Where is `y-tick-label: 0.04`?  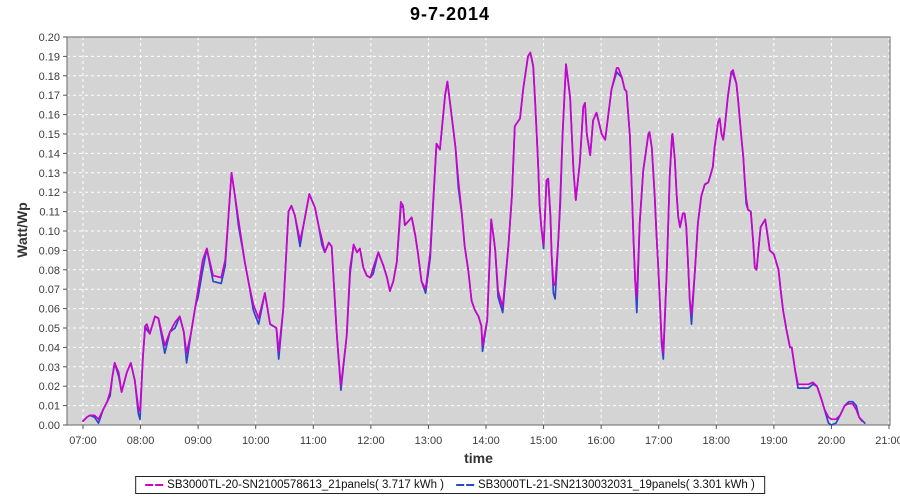 y-tick-label: 0.04 is located at coordinates (49, 348).